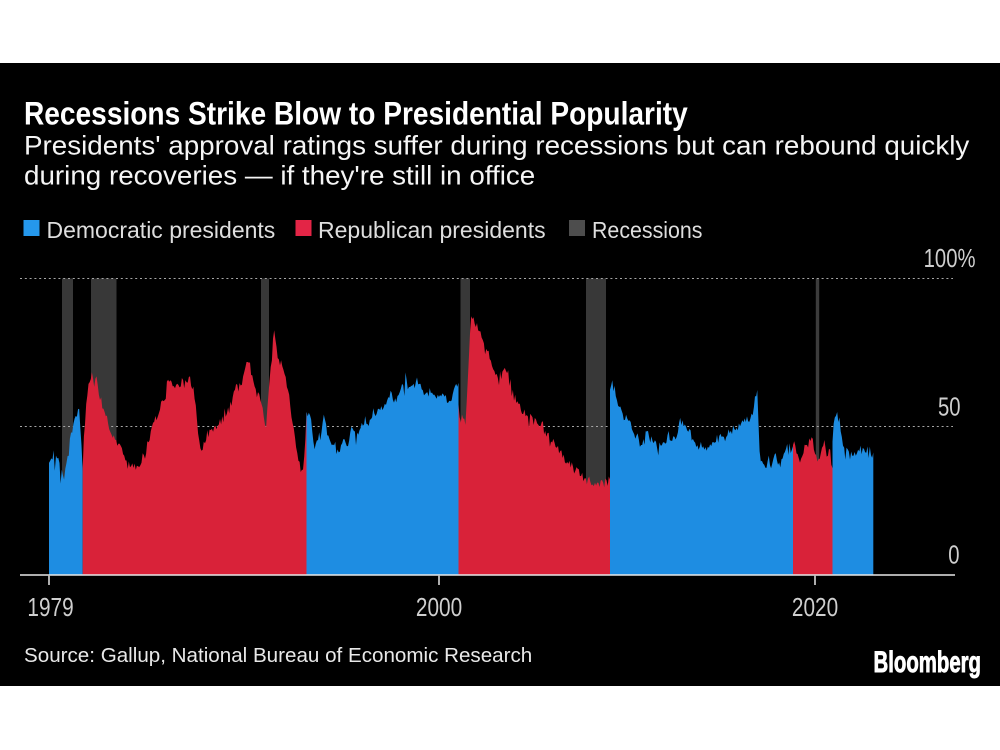 The height and width of the screenshot is (750, 1000). What do you see at coordinates (950, 258) in the screenshot?
I see `svg-text: 100%` at bounding box center [950, 258].